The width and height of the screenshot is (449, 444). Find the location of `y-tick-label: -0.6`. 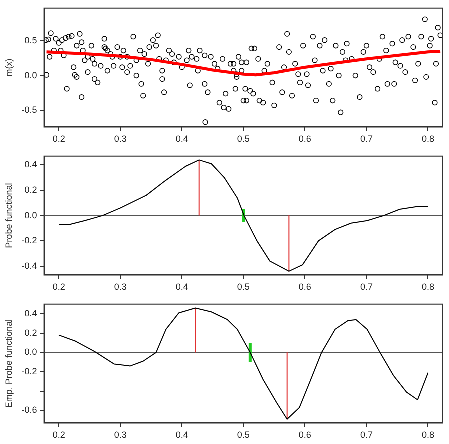

y-tick-label: -0.6 is located at coordinates (30, 410).